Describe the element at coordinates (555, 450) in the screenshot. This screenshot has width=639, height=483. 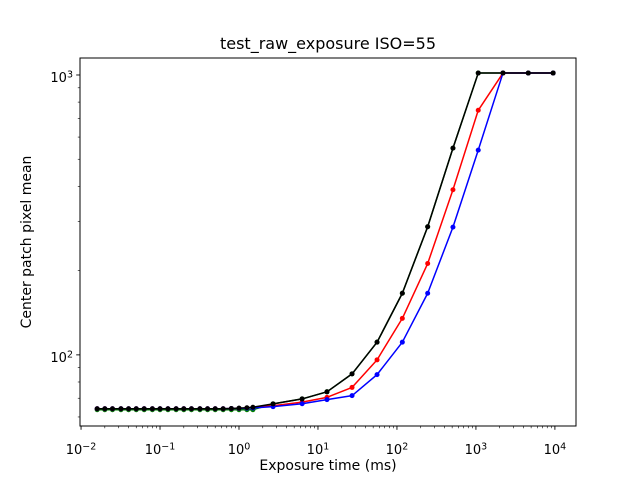
I see `x-tick-label: 10⁴` at that location.